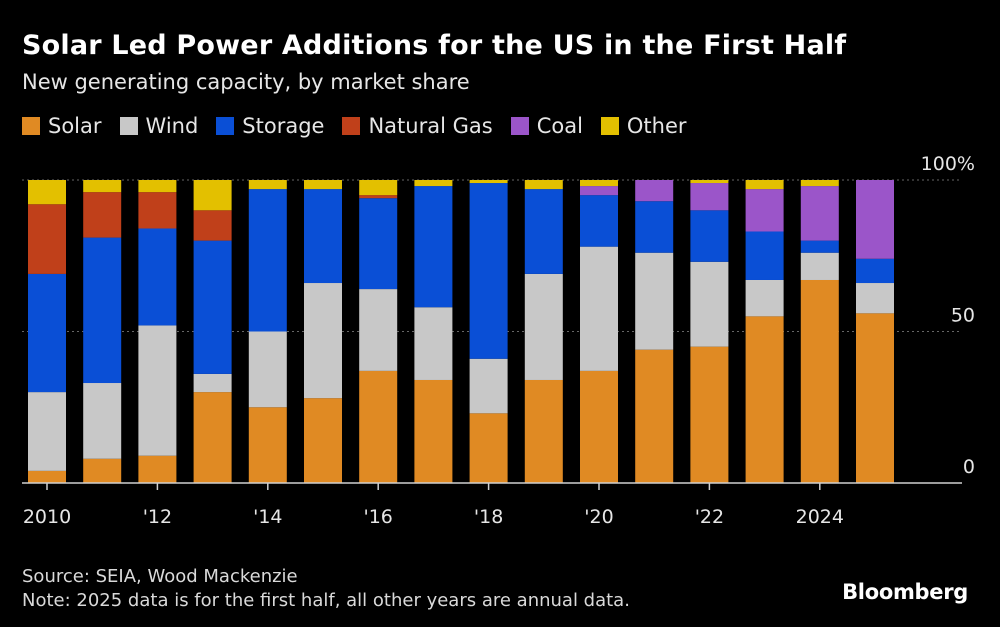 This screenshot has width=1000, height=627. Describe the element at coordinates (709, 197) in the screenshot. I see `bar-2022-coal` at that location.